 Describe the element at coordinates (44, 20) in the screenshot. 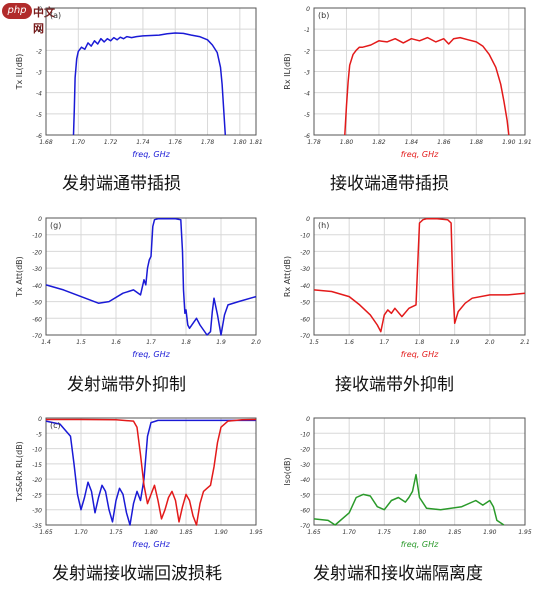

I see `watermark-site: 中文网` at that location.